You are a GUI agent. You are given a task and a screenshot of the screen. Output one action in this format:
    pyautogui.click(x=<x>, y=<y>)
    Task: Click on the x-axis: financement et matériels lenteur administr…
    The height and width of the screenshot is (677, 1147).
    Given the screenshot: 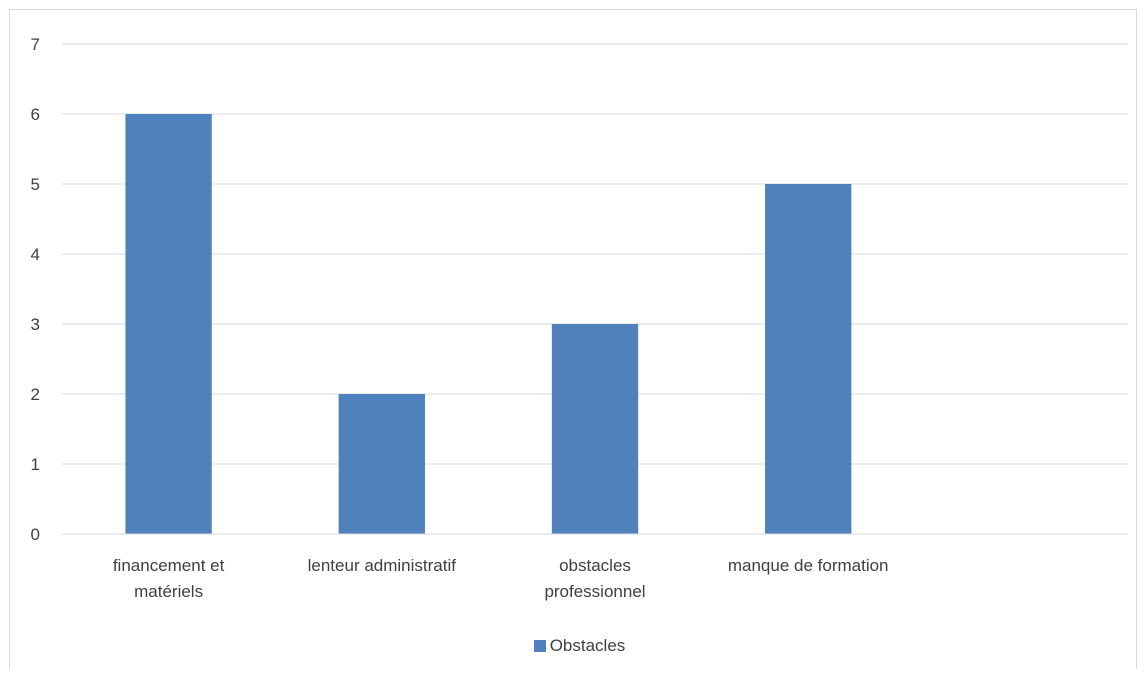 What is the action you would take?
    pyautogui.click(x=595, y=567)
    